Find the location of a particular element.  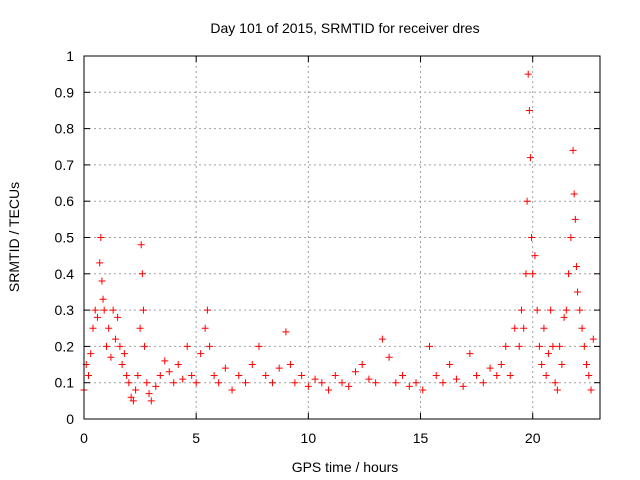

y-tick-label: 0.8 is located at coordinates (65, 129).